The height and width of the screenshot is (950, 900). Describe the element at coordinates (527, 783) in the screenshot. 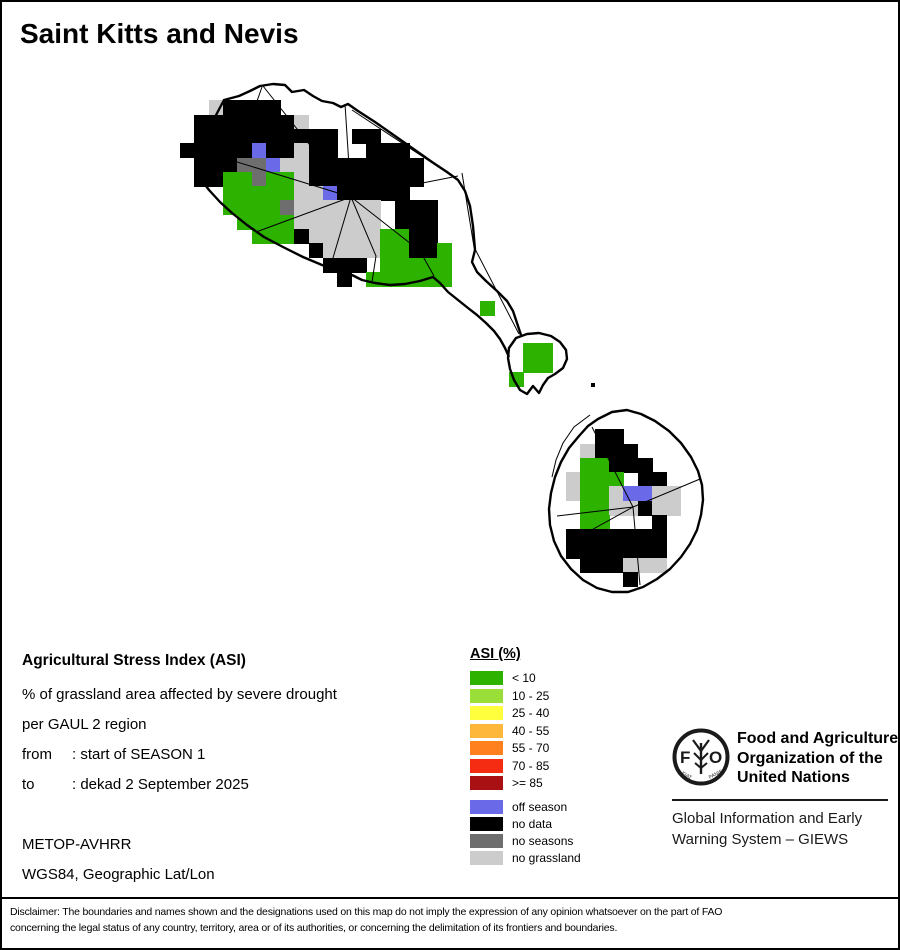

I see `legend-label: >= 85` at that location.